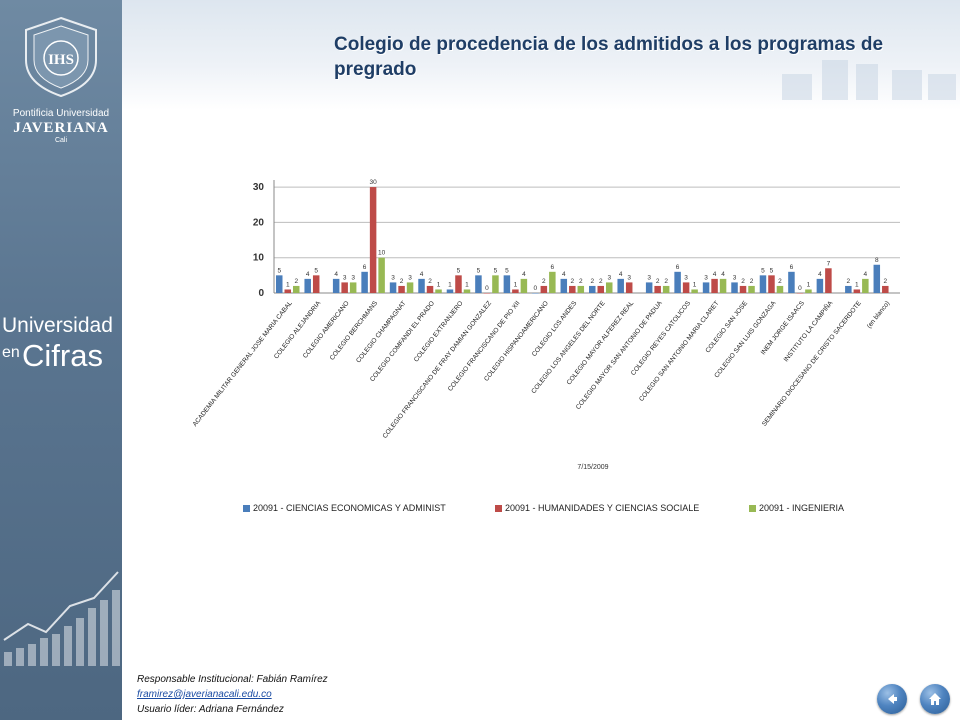  What do you see at coordinates (261, 293) in the screenshot?
I see `y-tick-label: 0` at bounding box center [261, 293].